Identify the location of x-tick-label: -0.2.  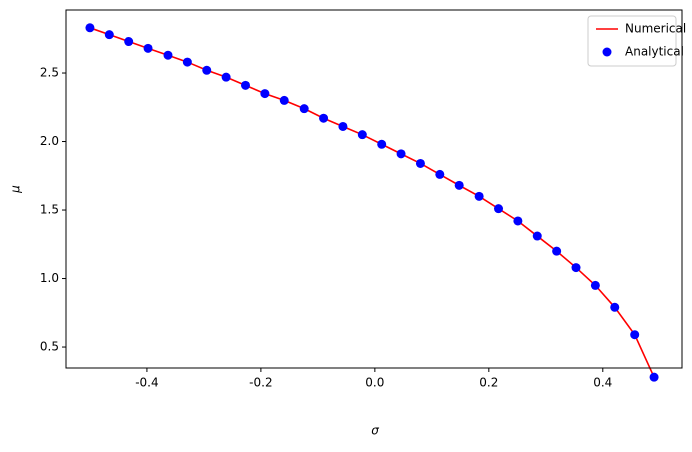
(260, 383).